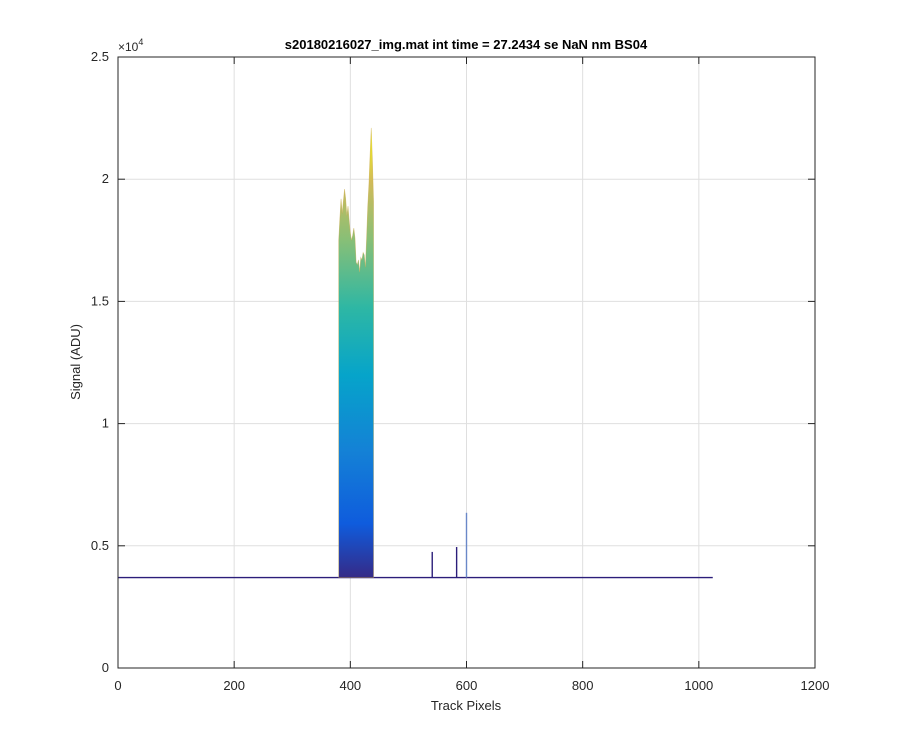 This screenshot has width=900, height=755. I want to click on y-tick-label: 0.5, so click(100, 545).